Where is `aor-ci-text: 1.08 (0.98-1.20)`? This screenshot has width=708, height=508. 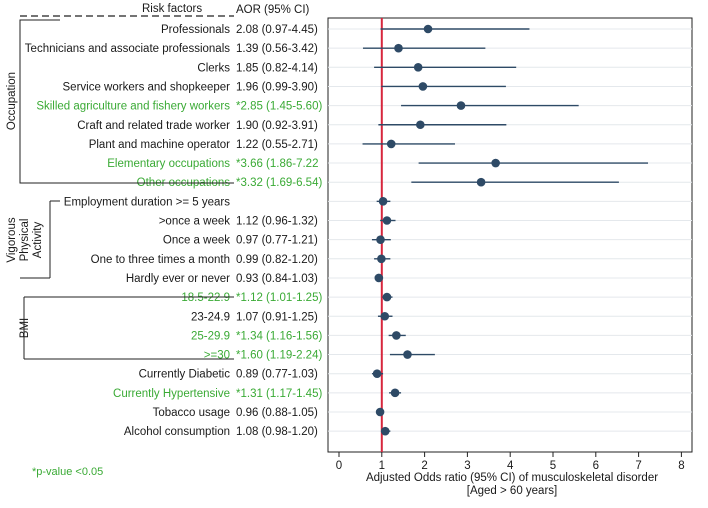 aor-ci-text: 1.08 (0.98-1.20) is located at coordinates (277, 432).